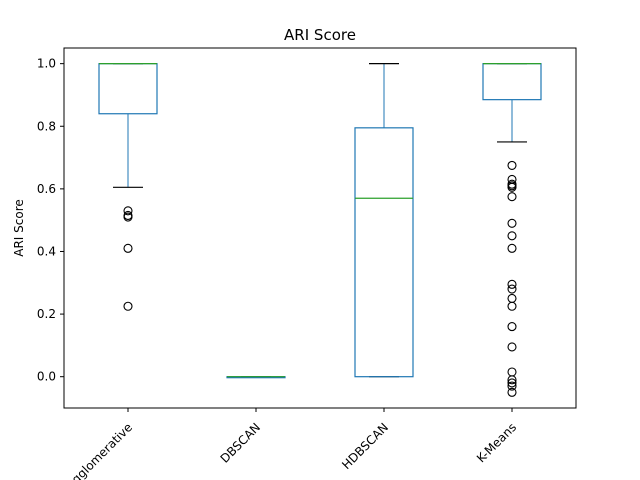  I want to click on chart-title: ARI Score, so click(320, 35).